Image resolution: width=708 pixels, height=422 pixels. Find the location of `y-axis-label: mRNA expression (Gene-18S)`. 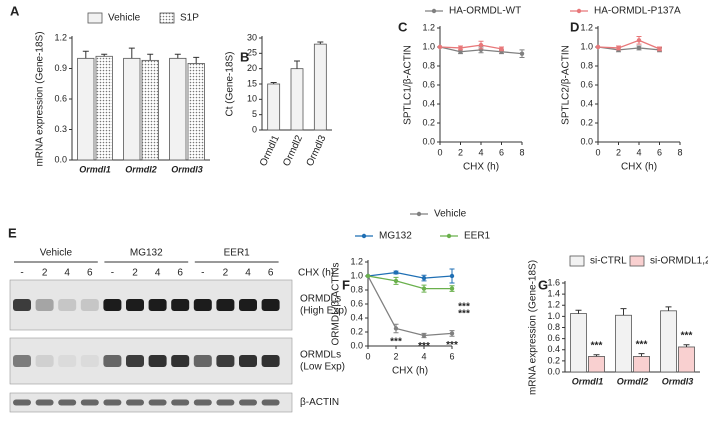

y-axis-label: mRNA expression (Gene-18S) is located at coordinates (533, 327).